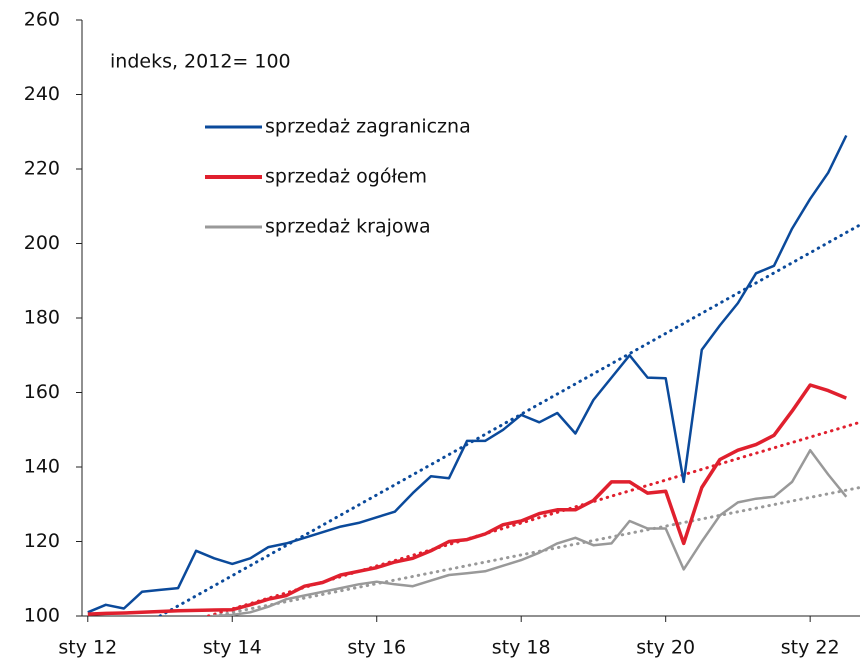 The image size is (860, 666). I want to click on y-tick-label: 200, so click(42, 243).